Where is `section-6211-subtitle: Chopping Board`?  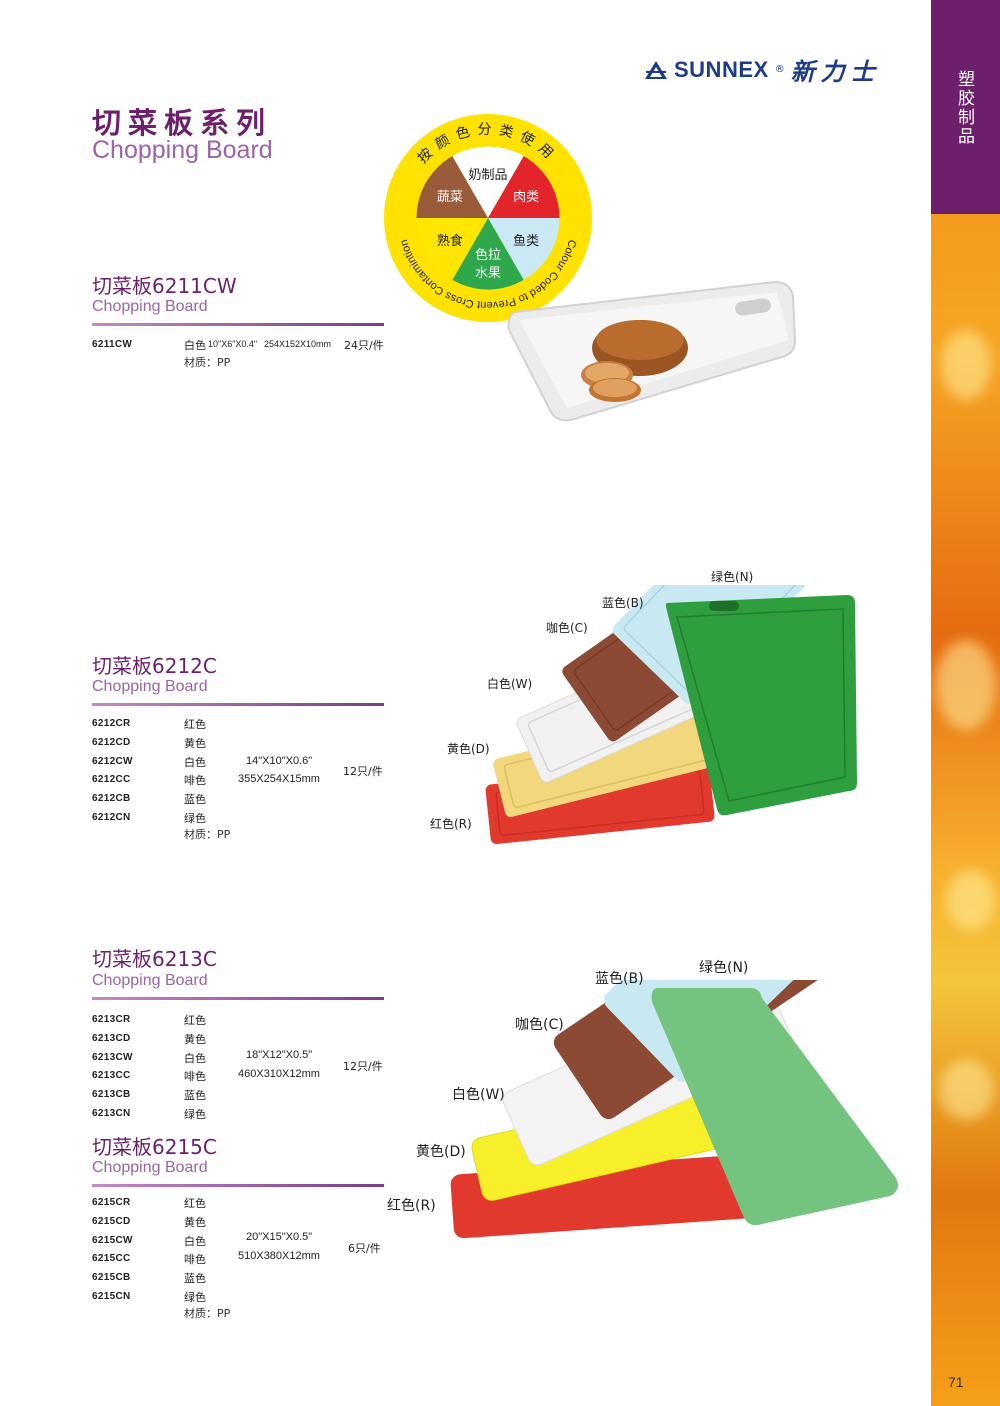
section-6211-subtitle: Chopping Board is located at coordinates (150, 306).